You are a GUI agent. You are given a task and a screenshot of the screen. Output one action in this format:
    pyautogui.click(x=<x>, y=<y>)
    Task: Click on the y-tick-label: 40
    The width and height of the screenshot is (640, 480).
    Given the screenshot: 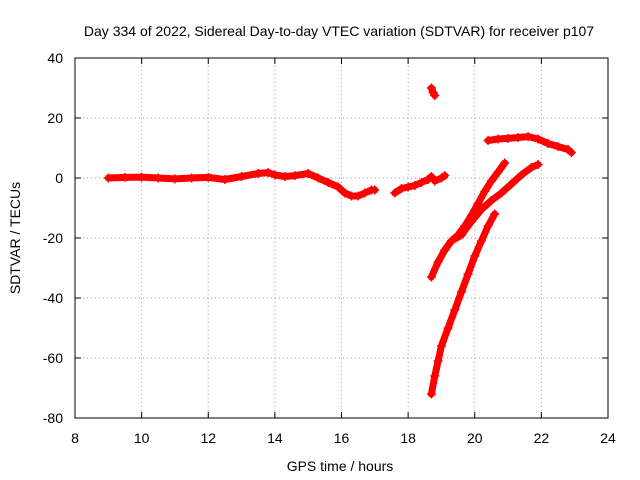 What is the action you would take?
    pyautogui.click(x=55, y=58)
    